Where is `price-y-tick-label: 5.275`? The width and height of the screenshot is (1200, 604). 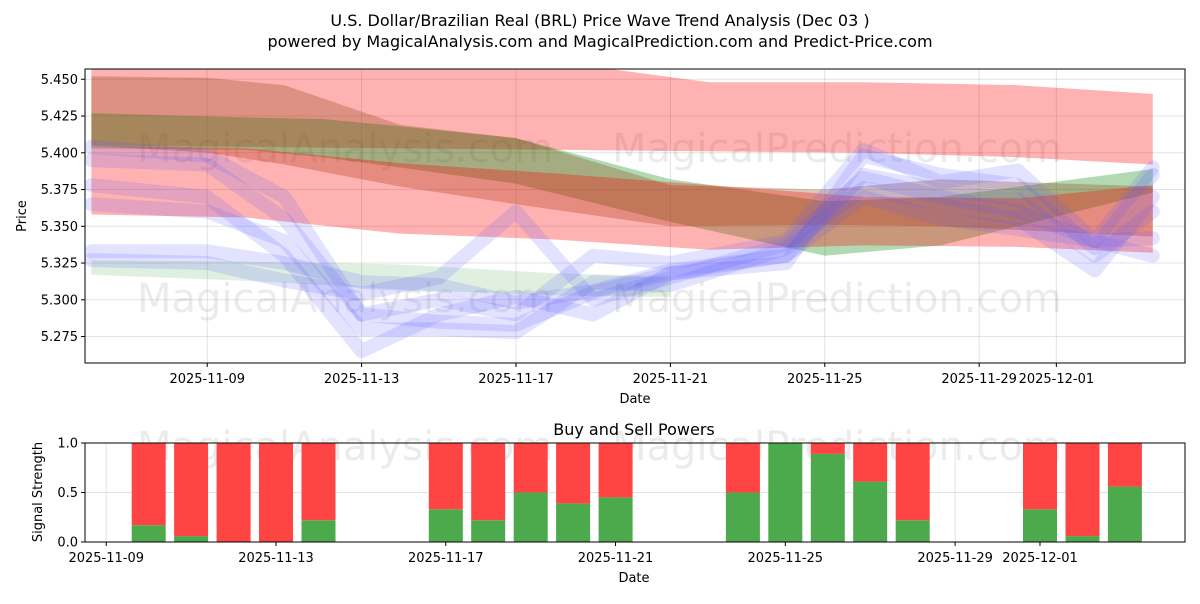
price-y-tick-label: 5.275 is located at coordinates (59, 337).